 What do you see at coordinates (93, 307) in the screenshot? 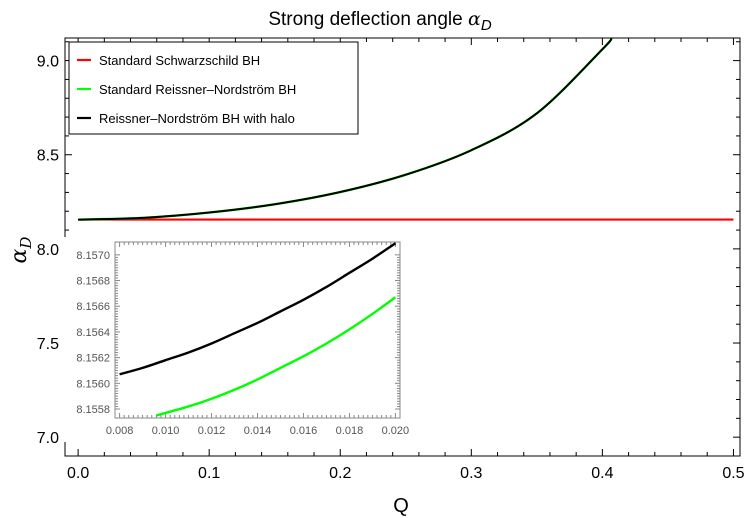
I see `inset-y-tick-label: 8.1566` at bounding box center [93, 307].